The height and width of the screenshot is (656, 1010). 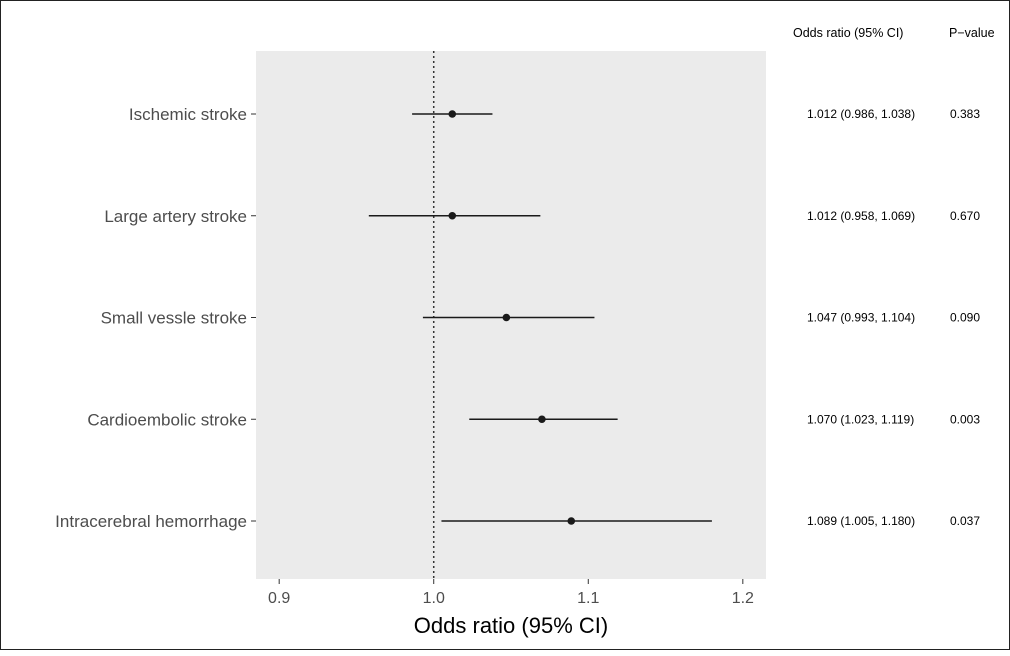 I want to click on forest-row: Intracerebral hemorrhage, so click(x=383, y=521).